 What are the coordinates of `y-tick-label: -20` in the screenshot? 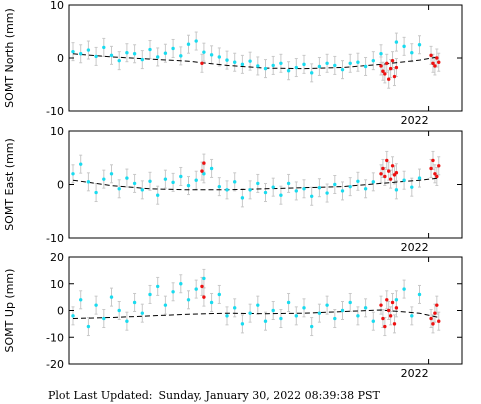 It's located at (55, 364).